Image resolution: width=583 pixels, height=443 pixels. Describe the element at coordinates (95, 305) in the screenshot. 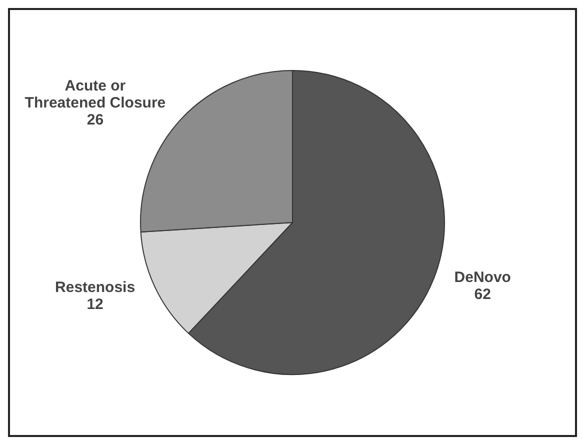

I see `data-label: 12` at that location.